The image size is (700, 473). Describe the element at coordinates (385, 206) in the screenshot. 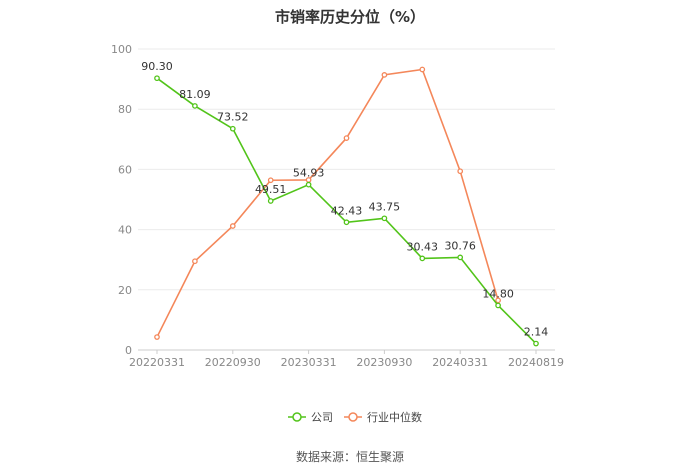

I see `data-label: 43.75` at that location.